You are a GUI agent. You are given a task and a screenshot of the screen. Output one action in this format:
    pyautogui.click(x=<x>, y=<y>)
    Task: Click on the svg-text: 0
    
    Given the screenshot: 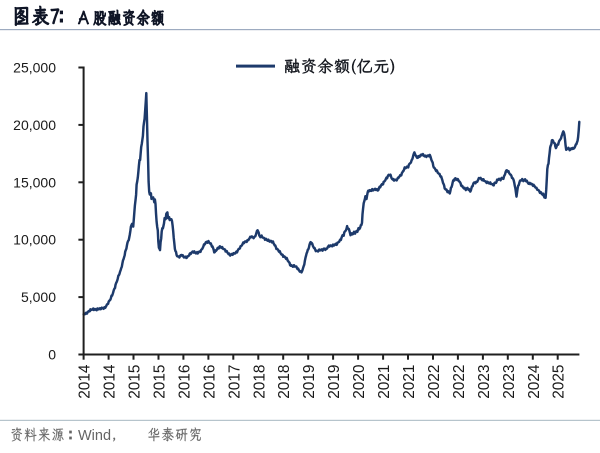 What is the action you would take?
    pyautogui.click(x=52, y=355)
    